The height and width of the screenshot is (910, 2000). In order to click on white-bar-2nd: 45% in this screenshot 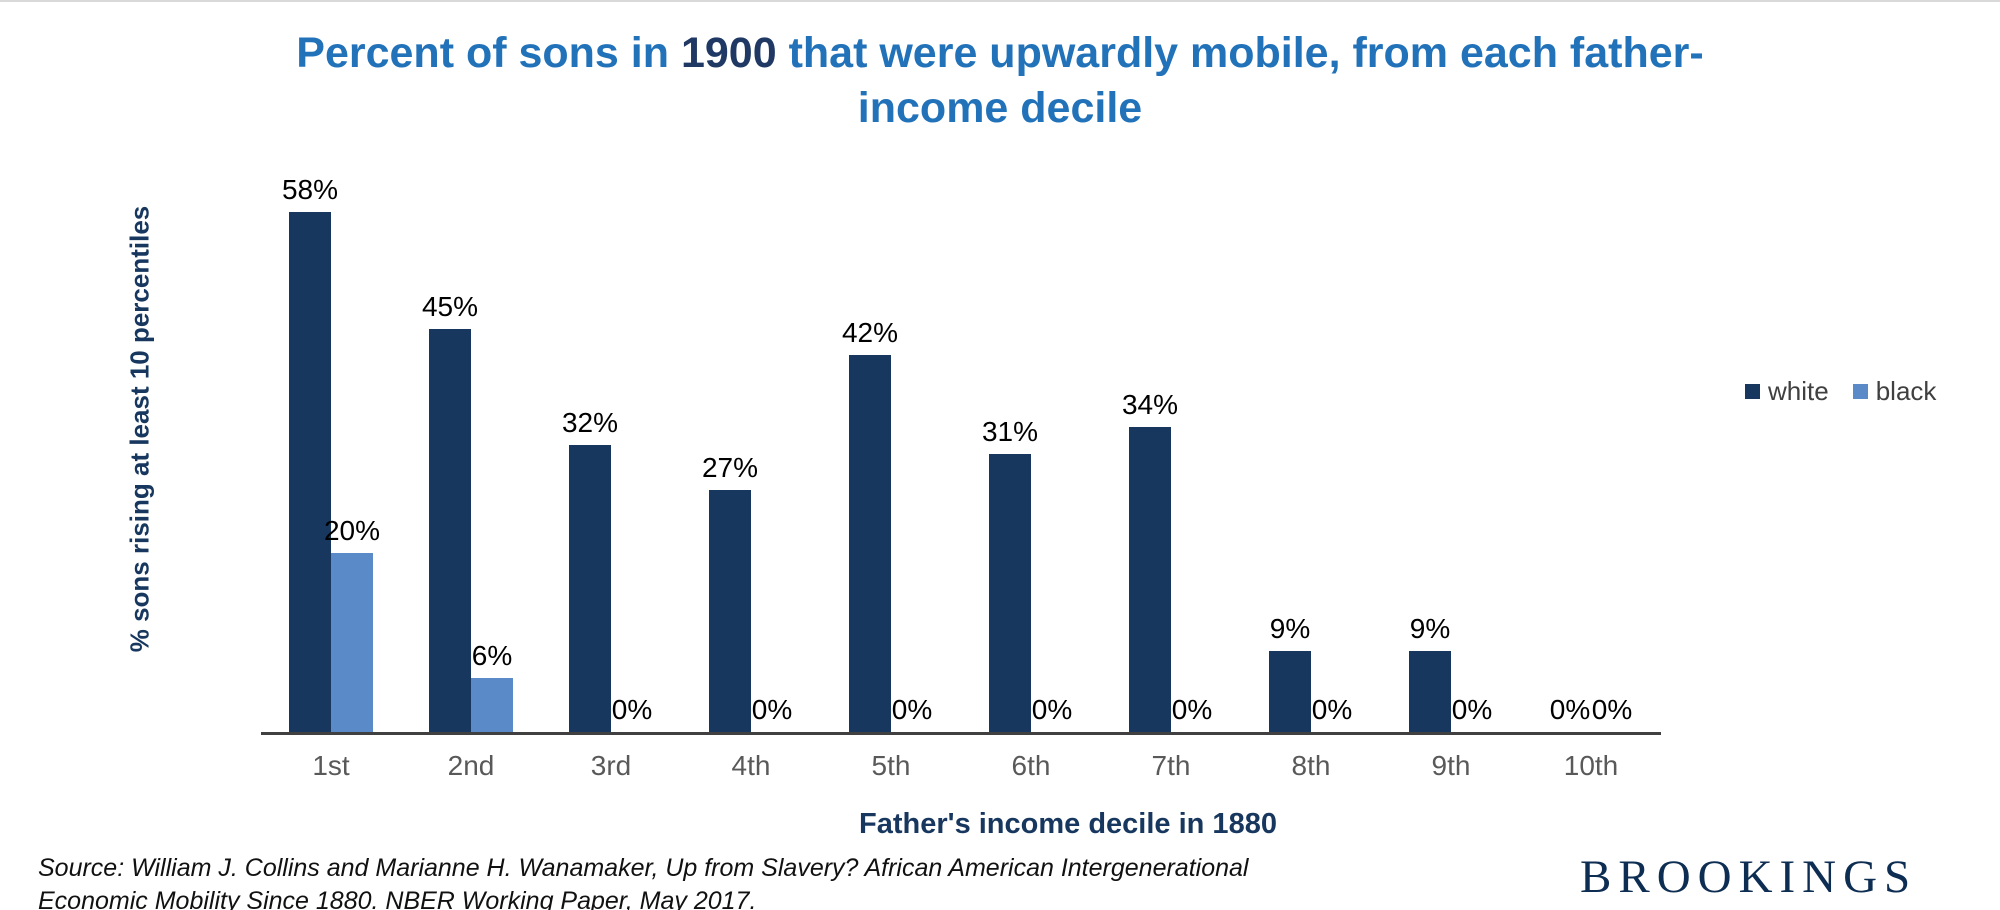, I will do `click(450, 511)`.